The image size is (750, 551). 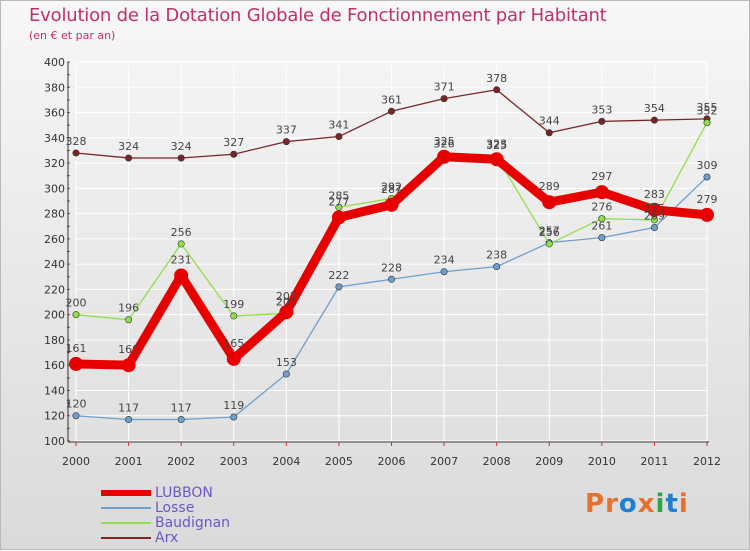 I want to click on data-label-lubbon: 161, so click(x=76, y=348).